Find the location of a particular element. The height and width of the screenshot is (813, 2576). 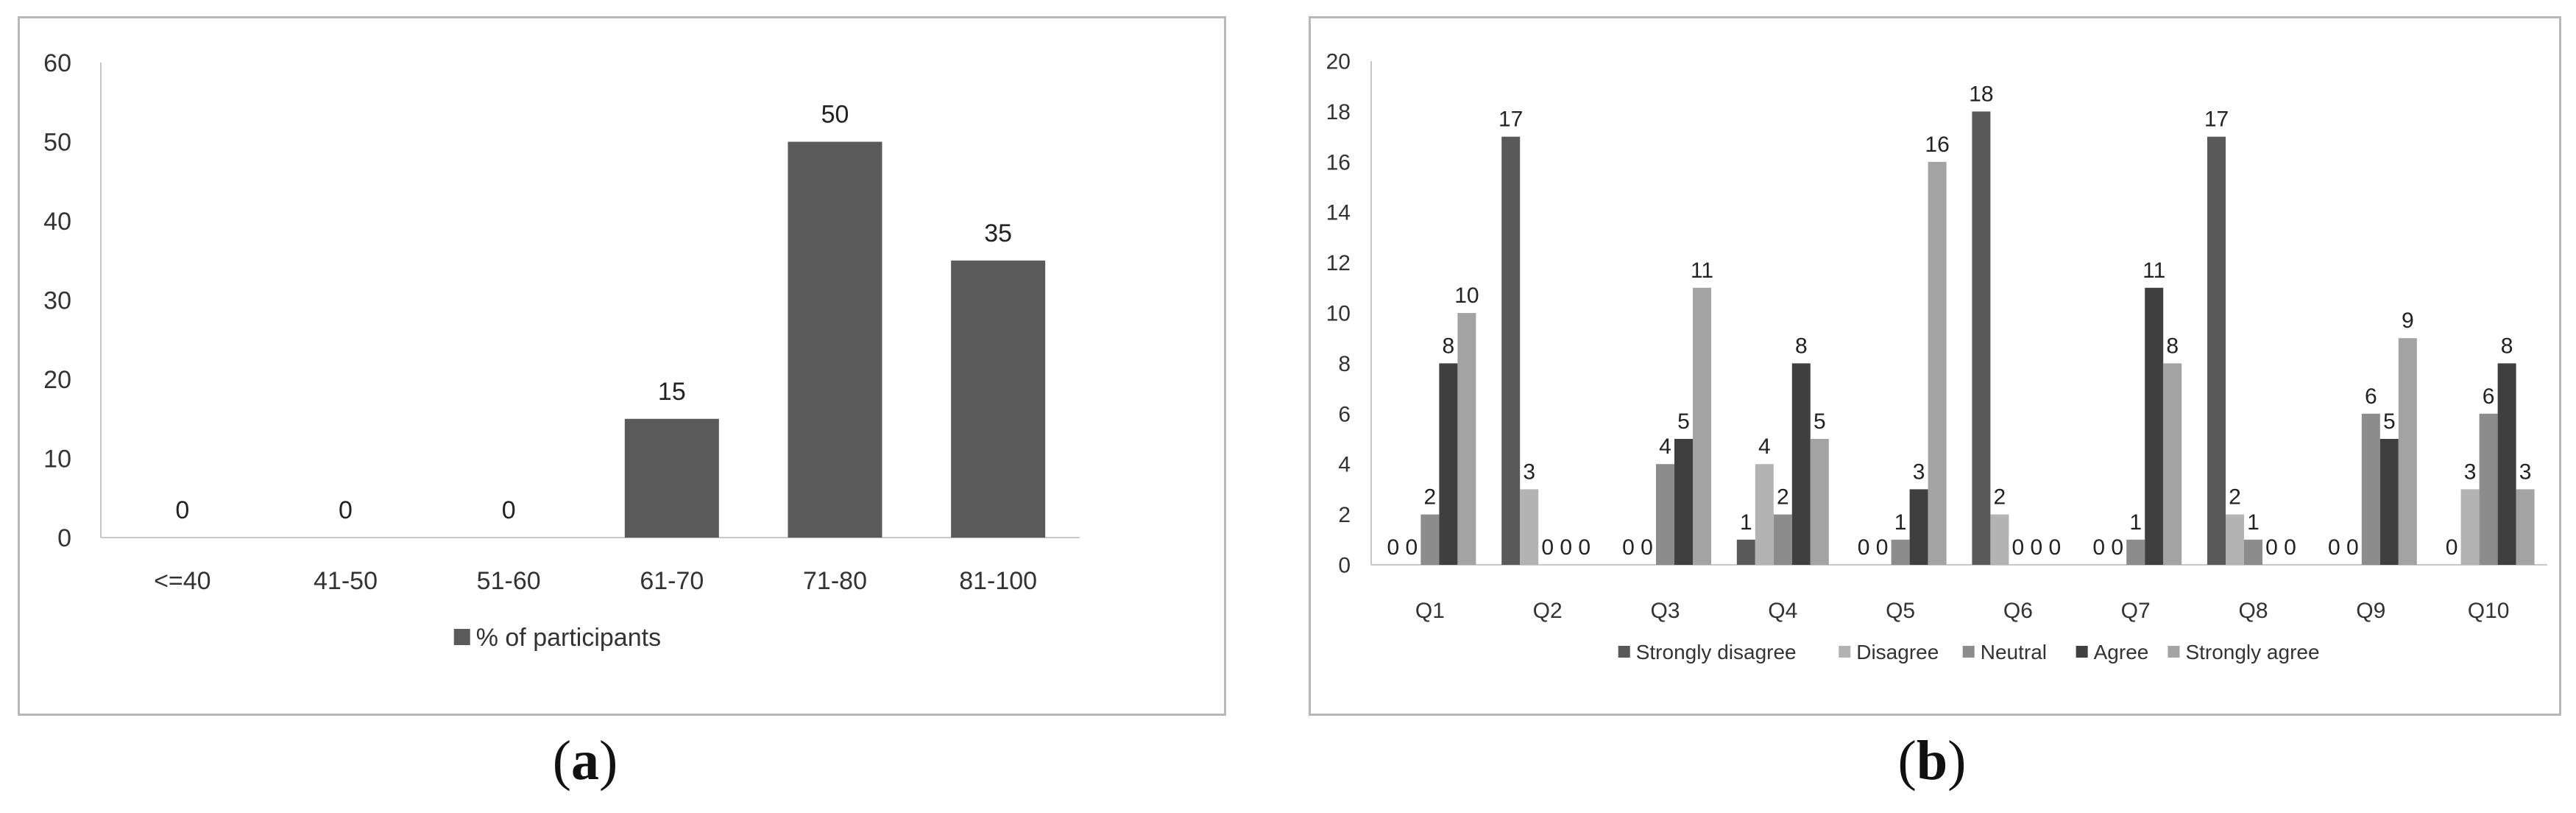

legend-swatch-disagree is located at coordinates (1845, 652).